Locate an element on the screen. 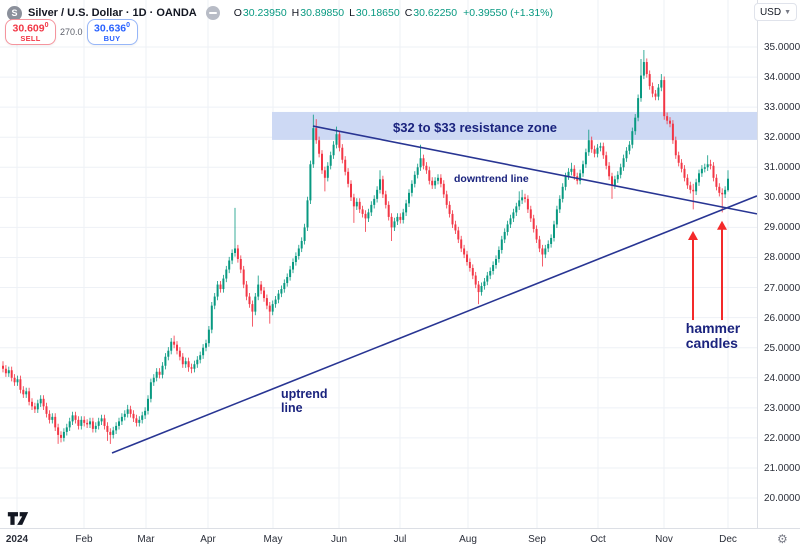  resistance-zone is located at coordinates (514, 125).